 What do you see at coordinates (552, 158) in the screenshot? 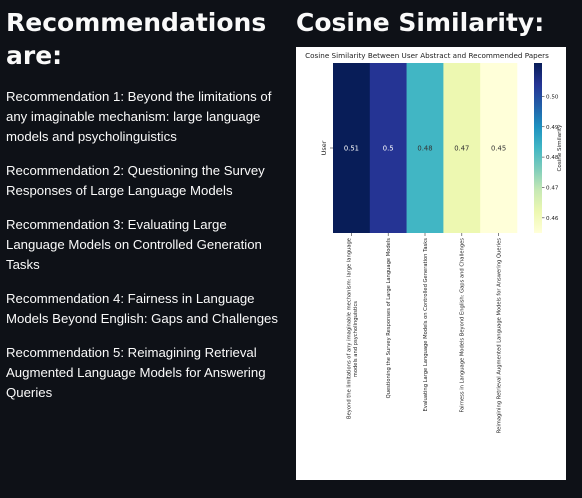
I see `colorbar-tick-label: 0.48` at bounding box center [552, 158].